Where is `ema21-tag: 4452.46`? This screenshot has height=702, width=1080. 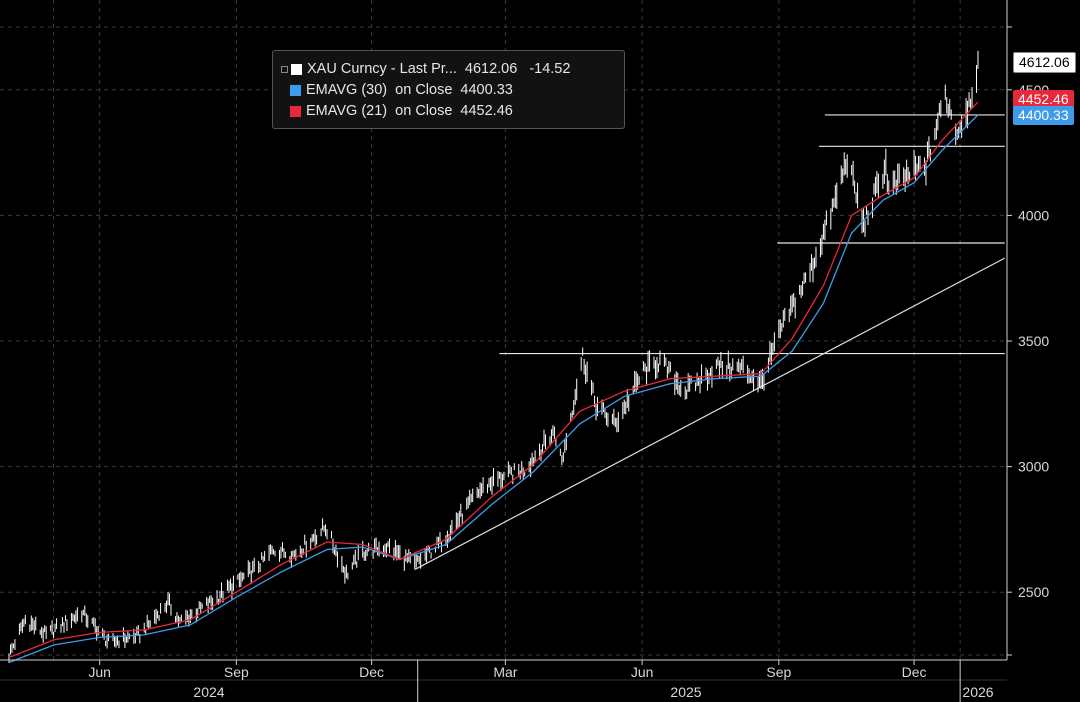 ema21-tag: 4452.46 is located at coordinates (1043, 99).